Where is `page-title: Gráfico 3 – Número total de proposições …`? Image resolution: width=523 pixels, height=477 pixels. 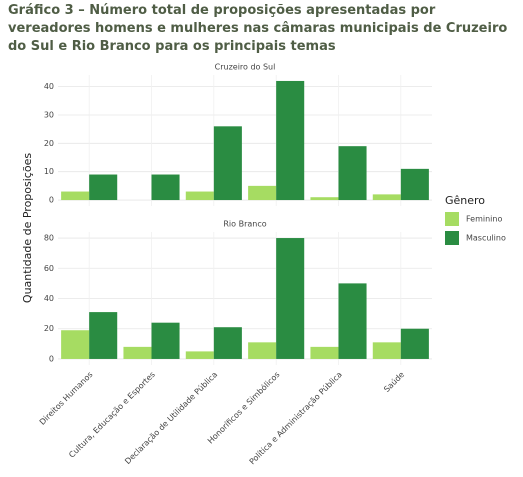 page-title: Gráfico 3 – Número total de proposições … is located at coordinates (258, 28).